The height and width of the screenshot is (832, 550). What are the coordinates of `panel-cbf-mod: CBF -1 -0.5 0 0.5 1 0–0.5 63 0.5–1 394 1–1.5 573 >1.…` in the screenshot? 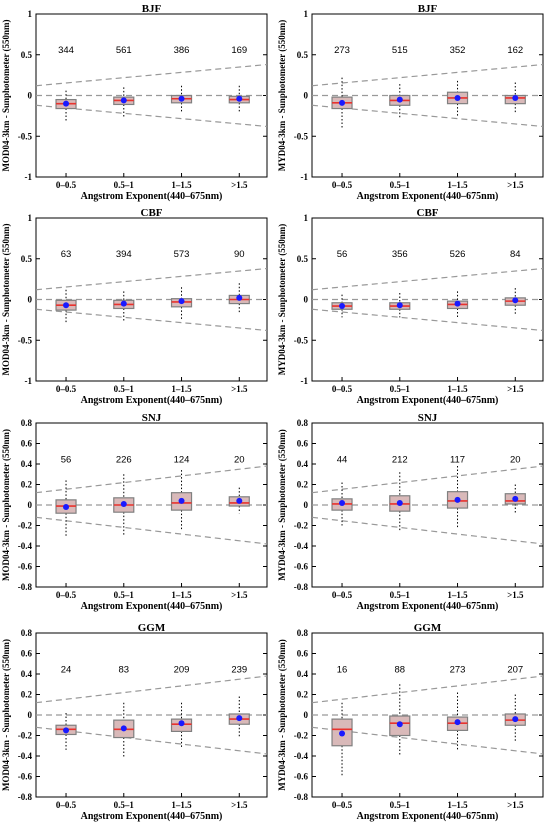 It's located at (134, 306).